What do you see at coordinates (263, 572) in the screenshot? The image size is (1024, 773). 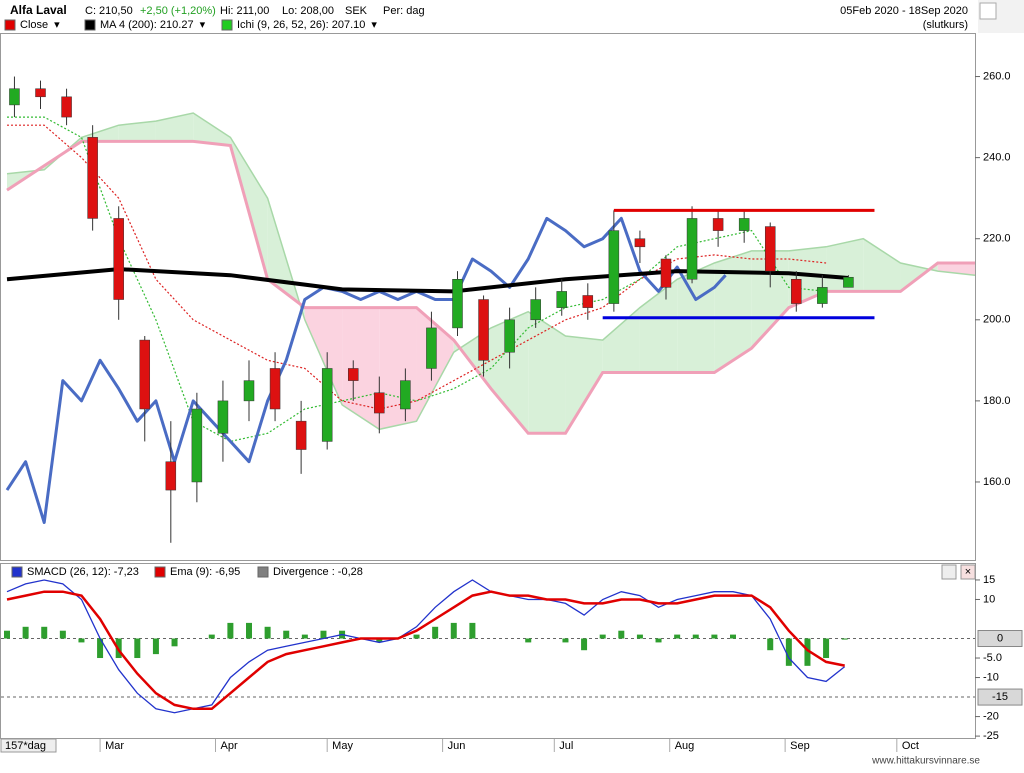 I see `legend-divergence-swatch` at bounding box center [263, 572].